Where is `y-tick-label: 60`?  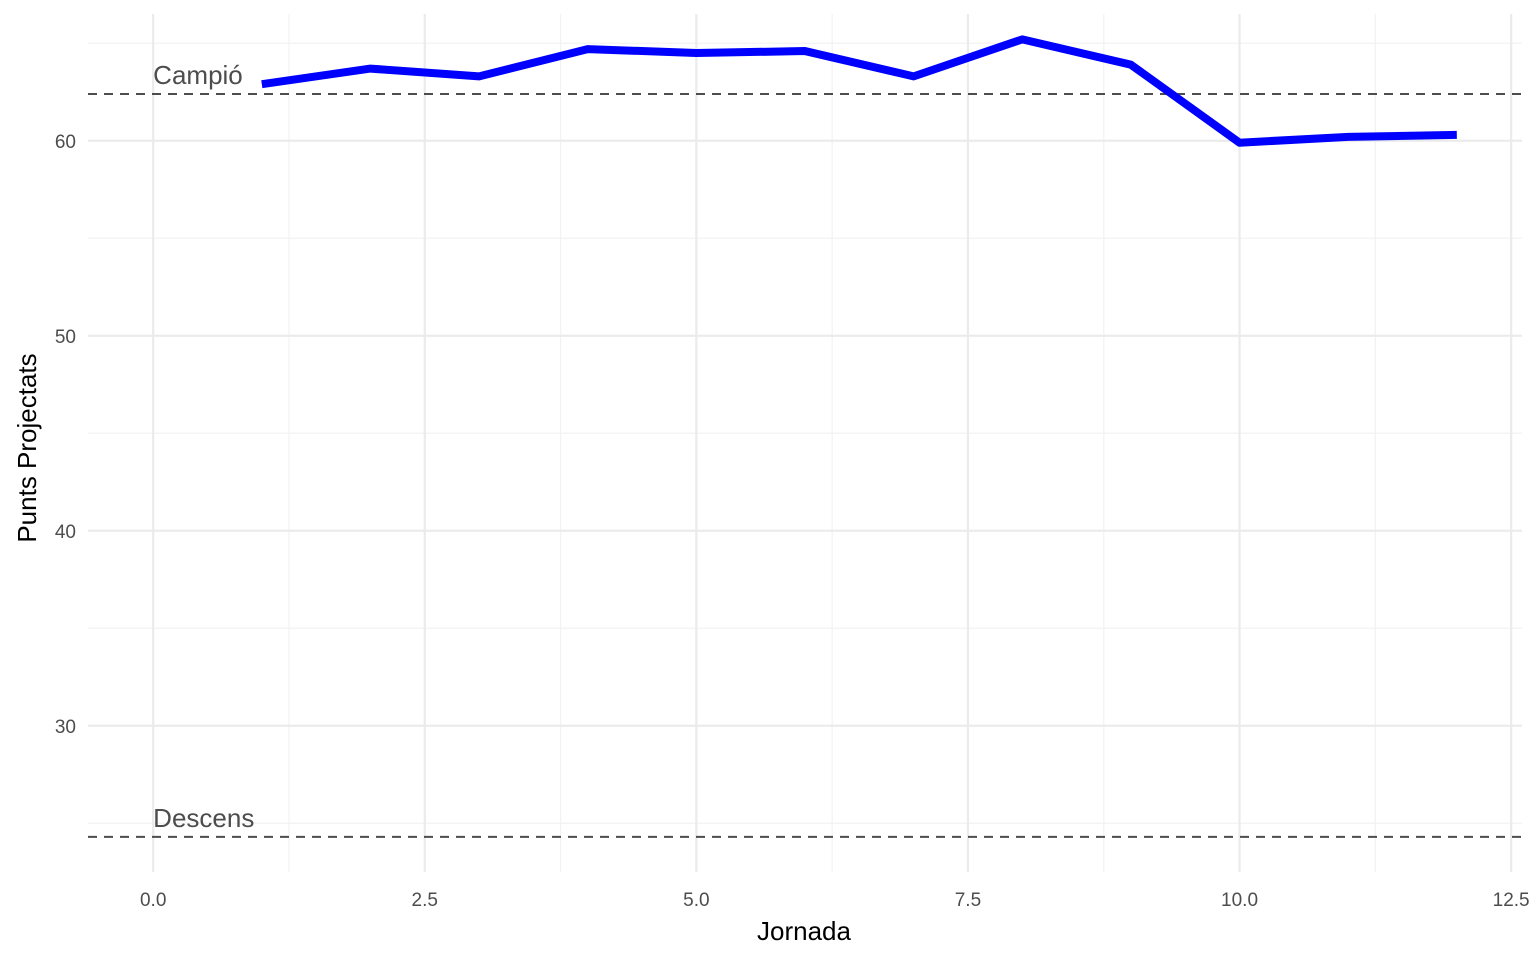
y-tick-label: 60 is located at coordinates (65, 142).